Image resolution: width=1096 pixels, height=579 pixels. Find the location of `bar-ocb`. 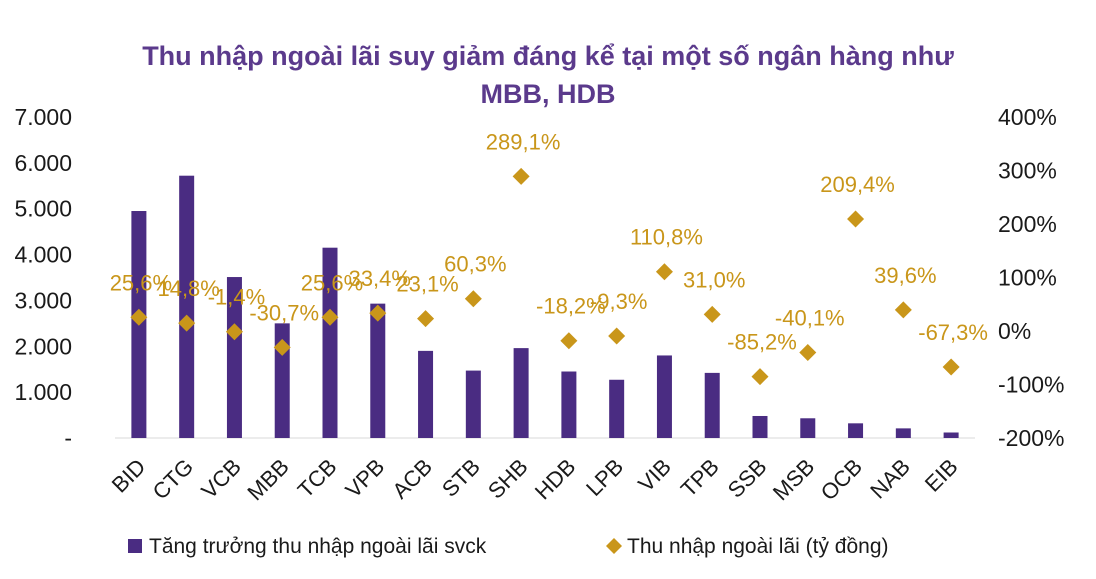

bar-ocb is located at coordinates (856, 430).